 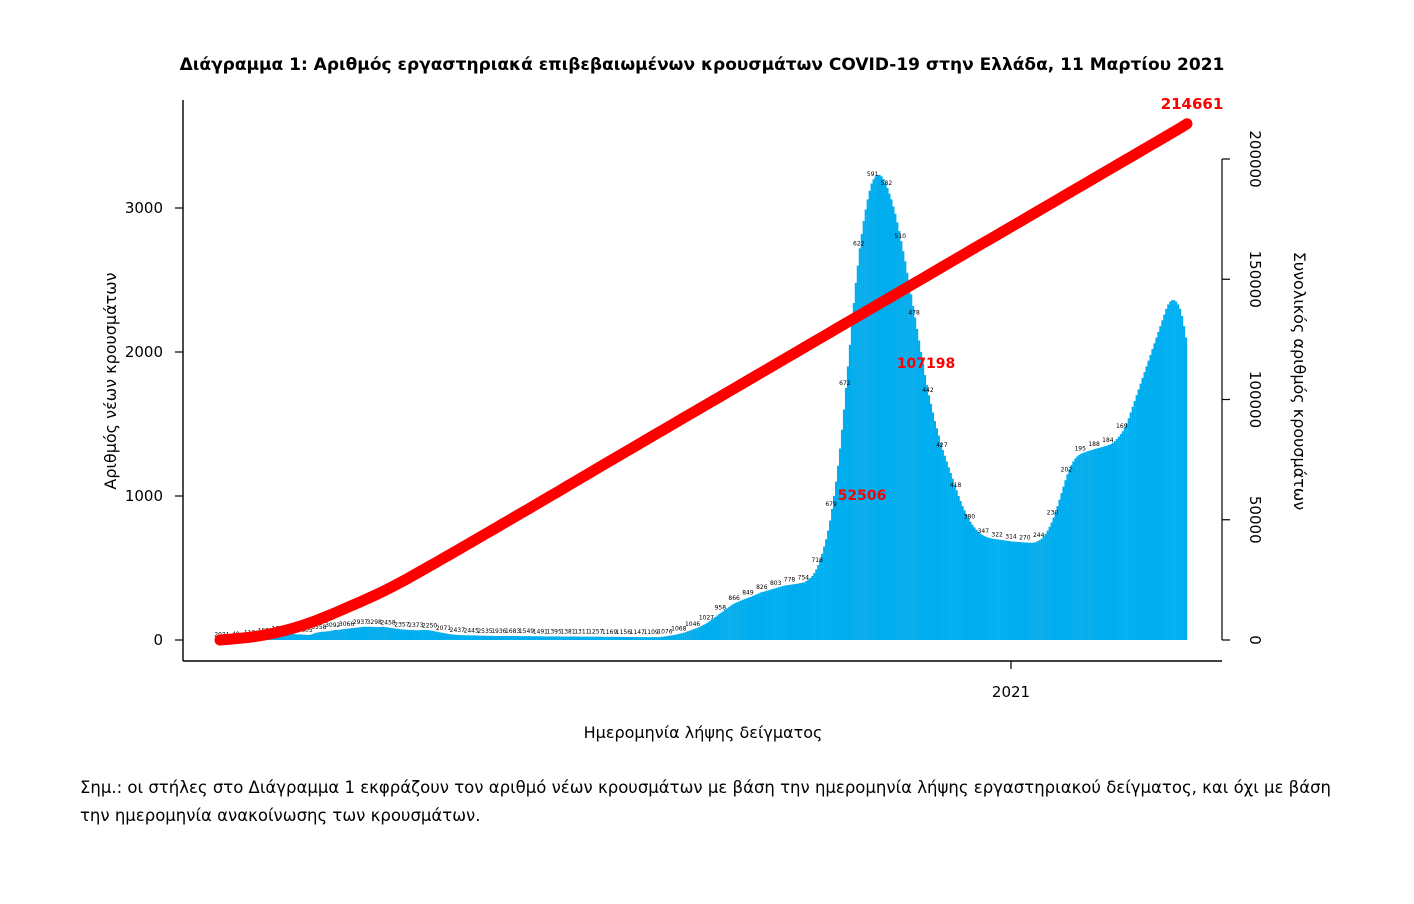 What do you see at coordinates (144, 496) in the screenshot?
I see `y-tick-label: 1000` at bounding box center [144, 496].